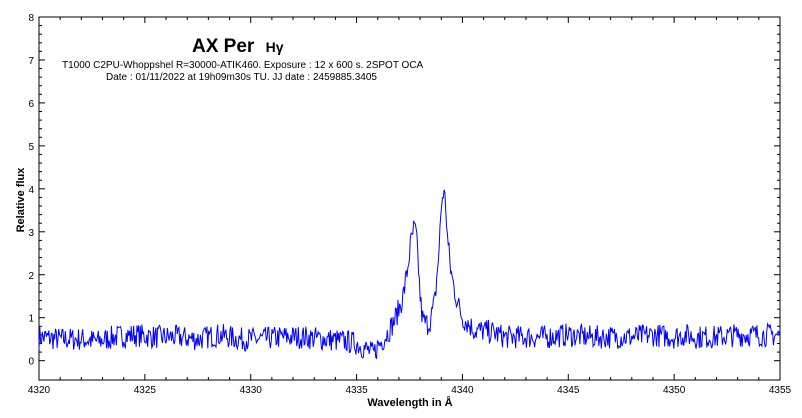 The width and height of the screenshot is (802, 418). Describe the element at coordinates (31, 319) in the screenshot. I see `y-tick-label-1: 1` at that location.